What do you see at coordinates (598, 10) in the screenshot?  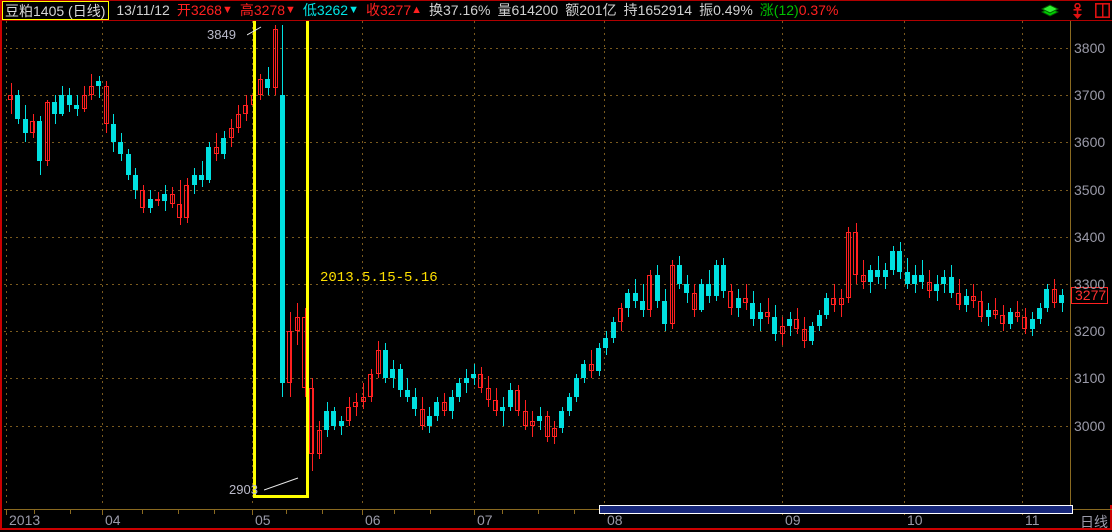 I see `amount-value: 201亿` at bounding box center [598, 10].